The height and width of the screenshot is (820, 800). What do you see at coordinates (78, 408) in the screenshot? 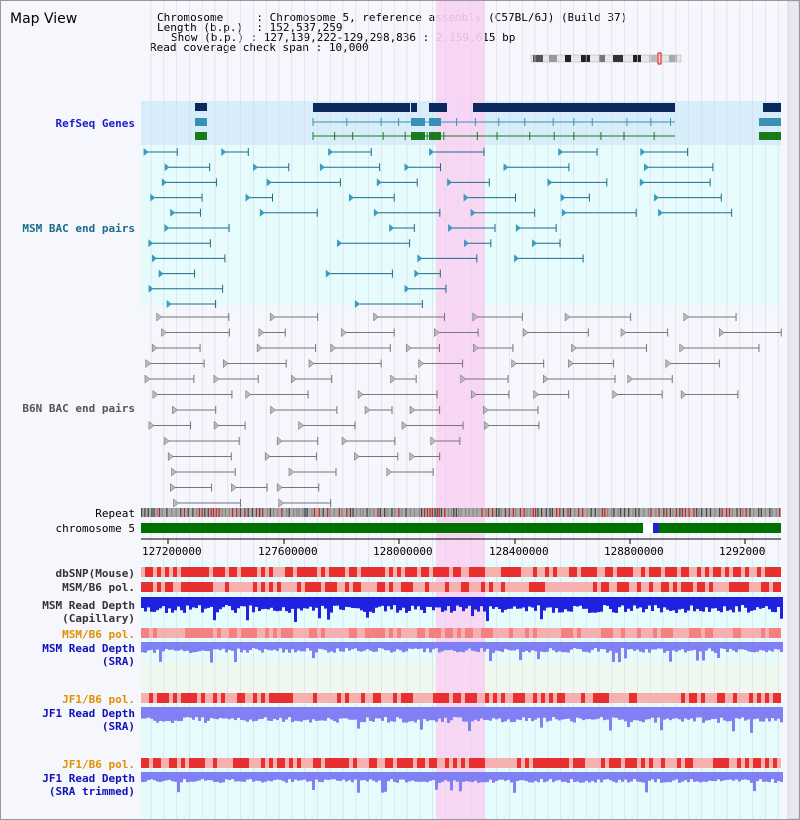
I see `track-label-b6n-bac: B6N BAC end pairs` at bounding box center [78, 408].